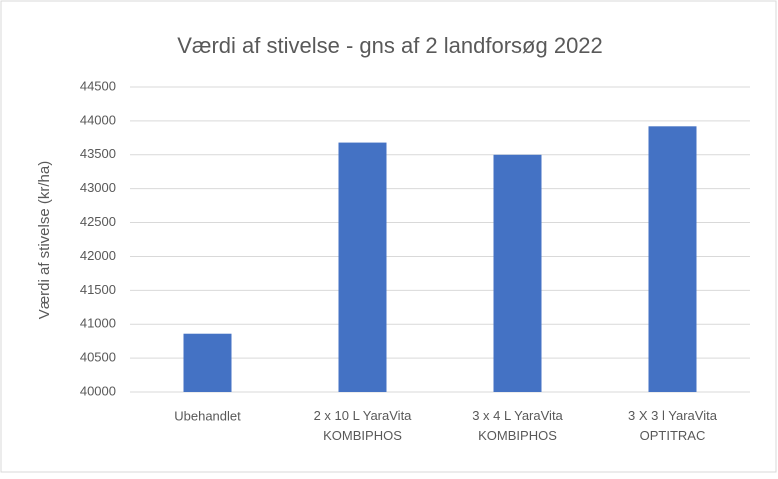 The image size is (778, 479). What do you see at coordinates (98, 153) in the screenshot?
I see `y-tick-label: 43500` at bounding box center [98, 153].